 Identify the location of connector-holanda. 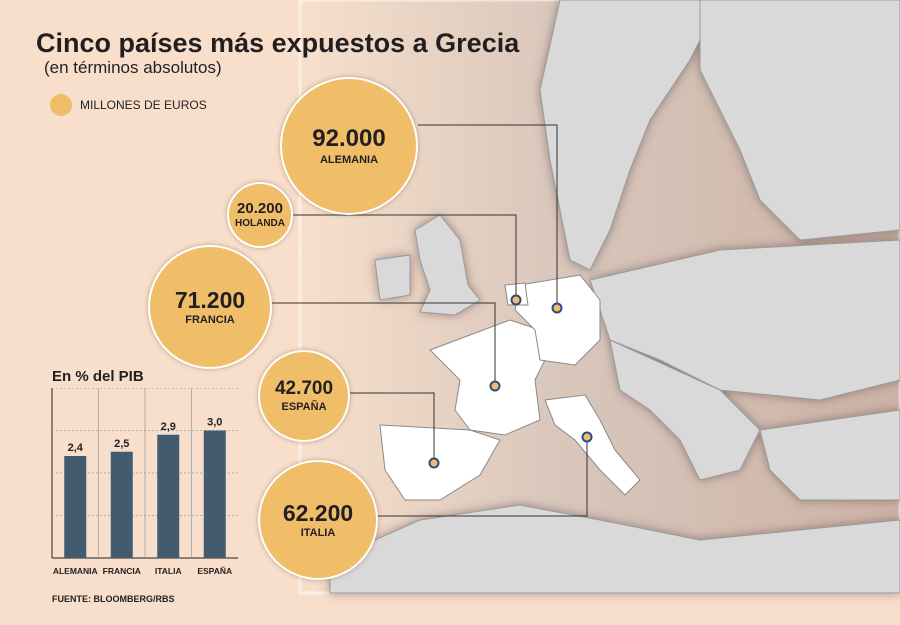
(404, 257).